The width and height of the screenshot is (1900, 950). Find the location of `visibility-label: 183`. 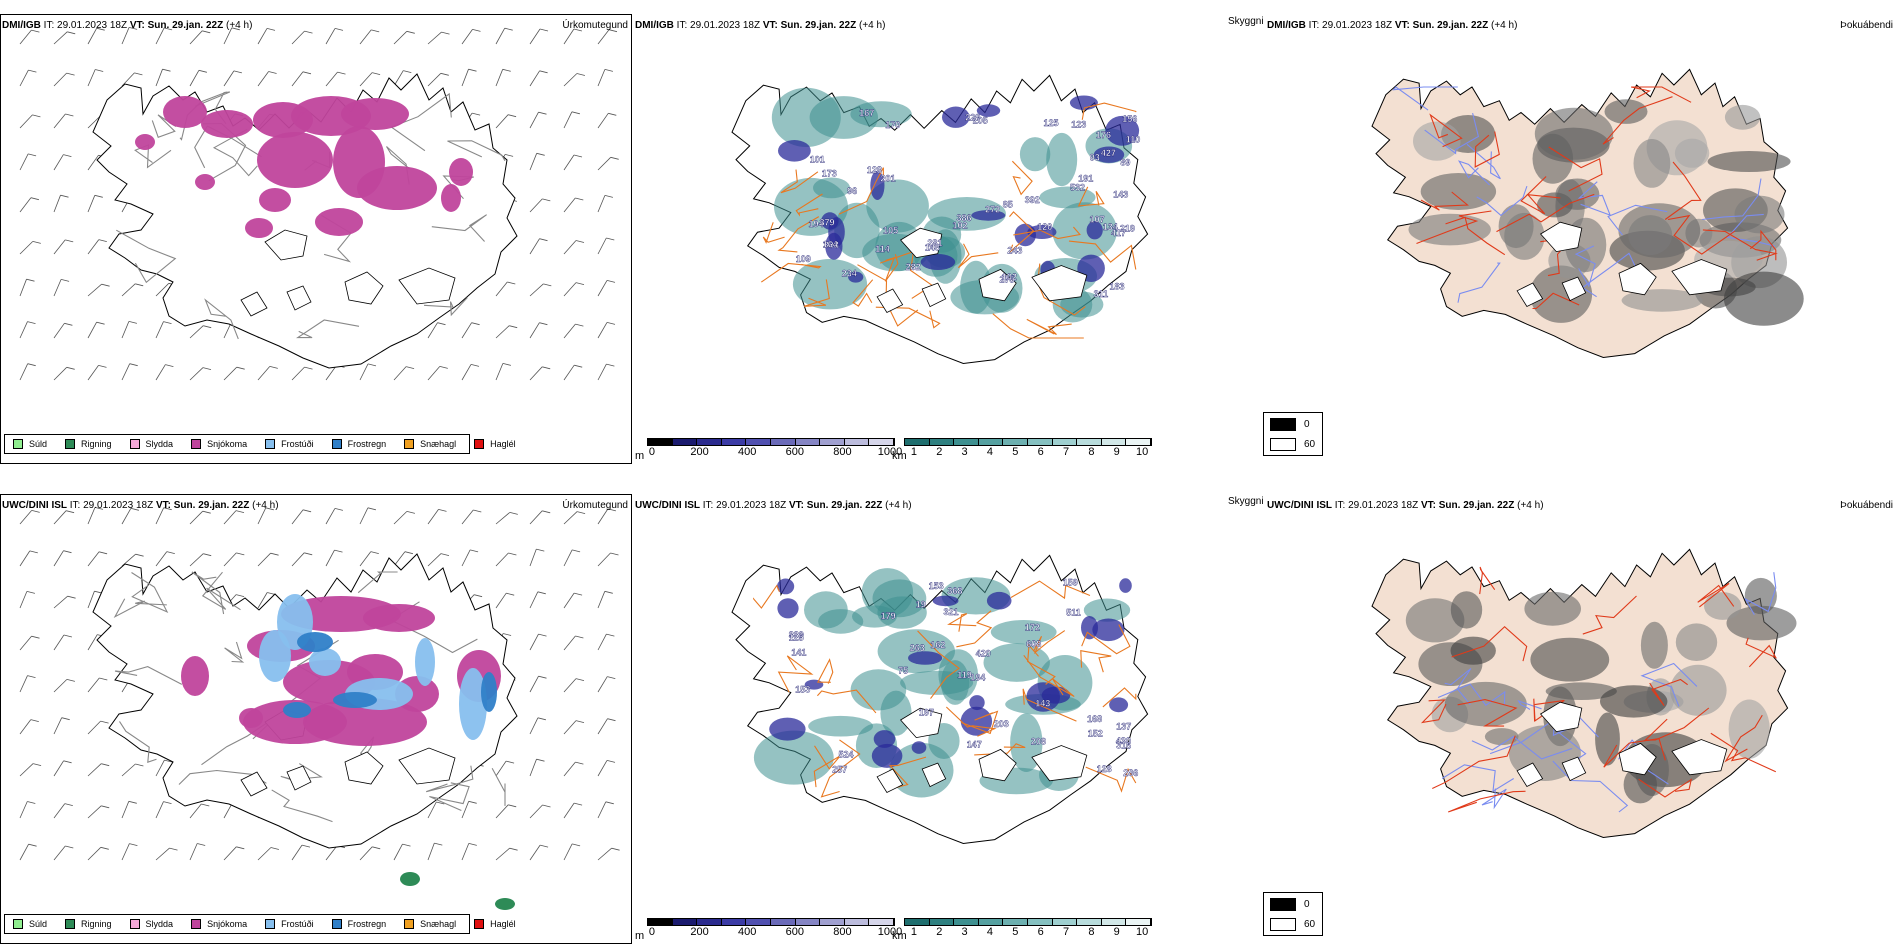

visibility-label: 183 is located at coordinates (1117, 287).